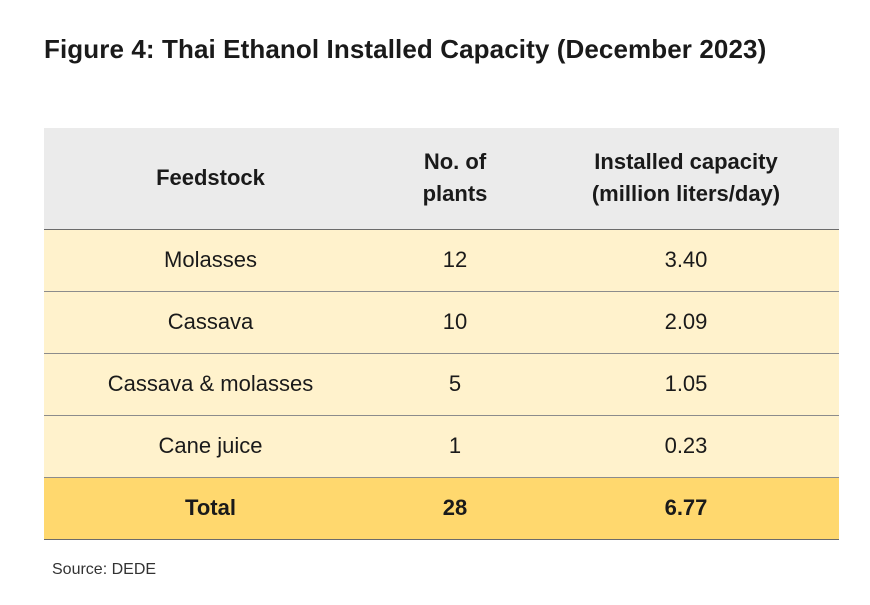 Image resolution: width=870 pixels, height=605 pixels. What do you see at coordinates (455, 322) in the screenshot?
I see `cell-plants: 10` at bounding box center [455, 322].